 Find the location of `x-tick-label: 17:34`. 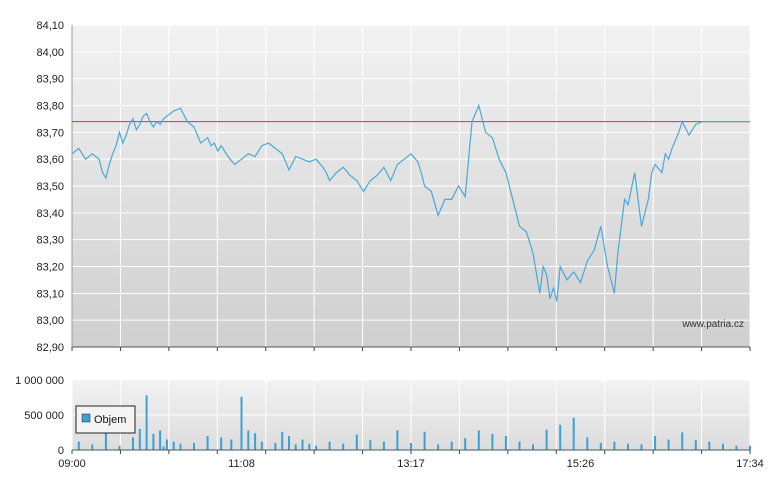

x-tick-label: 17:34 is located at coordinates (750, 464).